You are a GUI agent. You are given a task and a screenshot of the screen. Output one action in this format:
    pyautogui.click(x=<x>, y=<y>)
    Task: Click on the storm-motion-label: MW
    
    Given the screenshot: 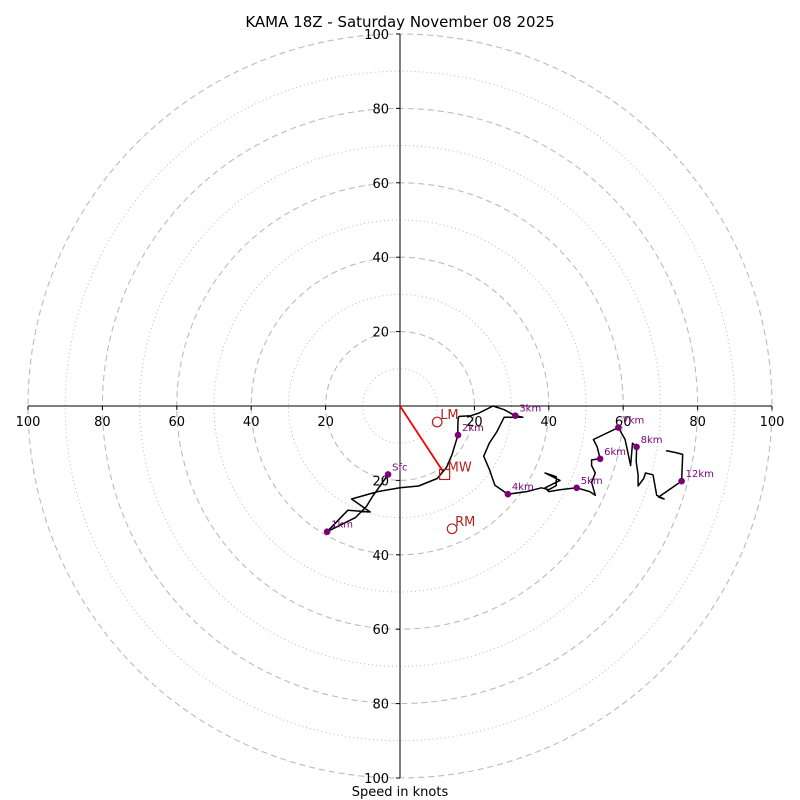 What is the action you would take?
    pyautogui.click(x=460, y=467)
    